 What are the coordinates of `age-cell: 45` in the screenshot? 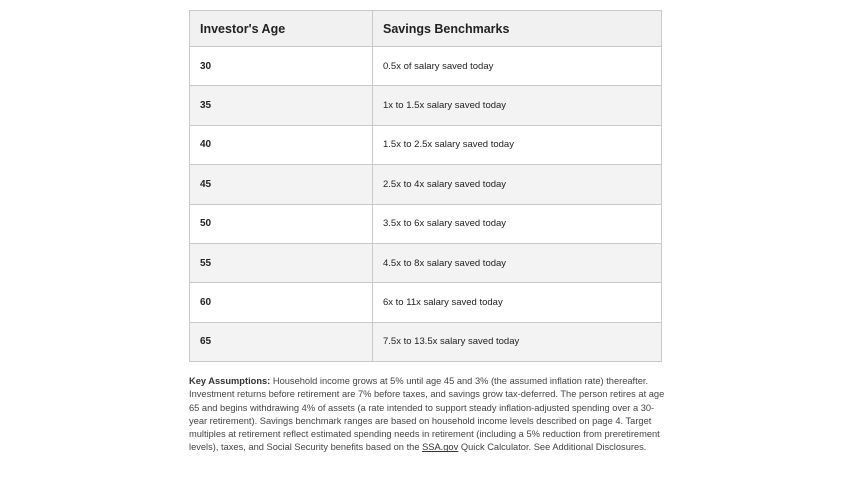 It's located at (281, 184).